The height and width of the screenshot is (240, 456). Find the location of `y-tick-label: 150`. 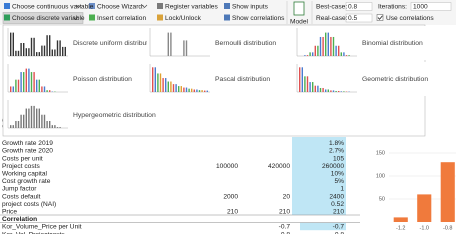

y-tick-label: 150 is located at coordinates (380, 153).